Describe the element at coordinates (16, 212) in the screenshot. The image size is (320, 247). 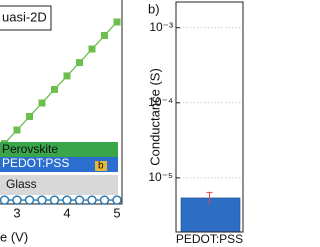
I see `x-tick-label: 3` at that location.